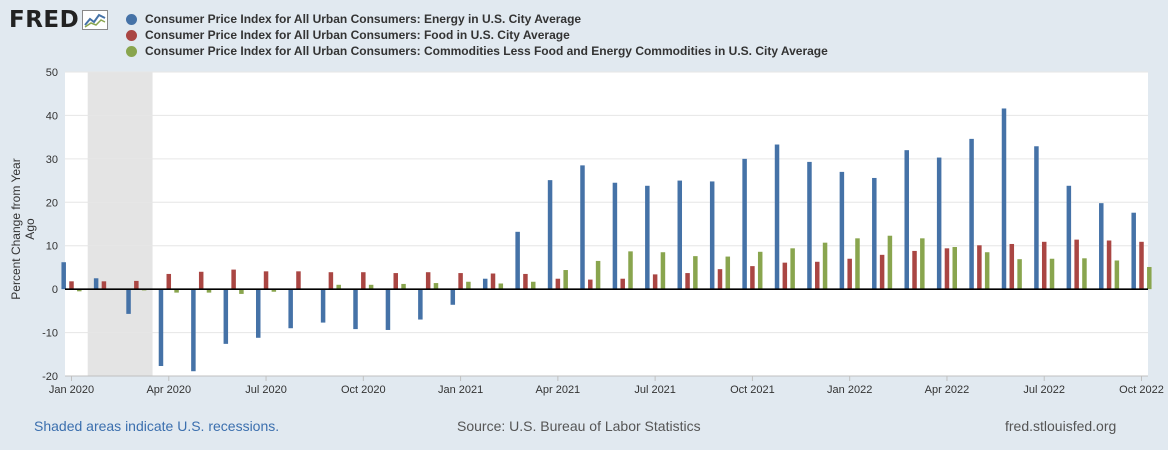 The width and height of the screenshot is (1168, 450). Describe the element at coordinates (52, 247) in the screenshot. I see `y-tick-label: 10` at that location.